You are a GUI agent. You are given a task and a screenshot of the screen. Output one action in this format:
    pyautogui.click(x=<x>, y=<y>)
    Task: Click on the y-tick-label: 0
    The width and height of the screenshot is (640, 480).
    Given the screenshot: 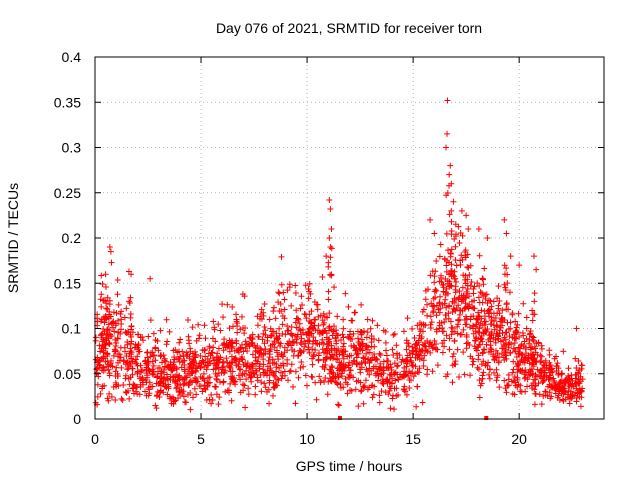 What is the action you would take?
    pyautogui.click(x=77, y=419)
    